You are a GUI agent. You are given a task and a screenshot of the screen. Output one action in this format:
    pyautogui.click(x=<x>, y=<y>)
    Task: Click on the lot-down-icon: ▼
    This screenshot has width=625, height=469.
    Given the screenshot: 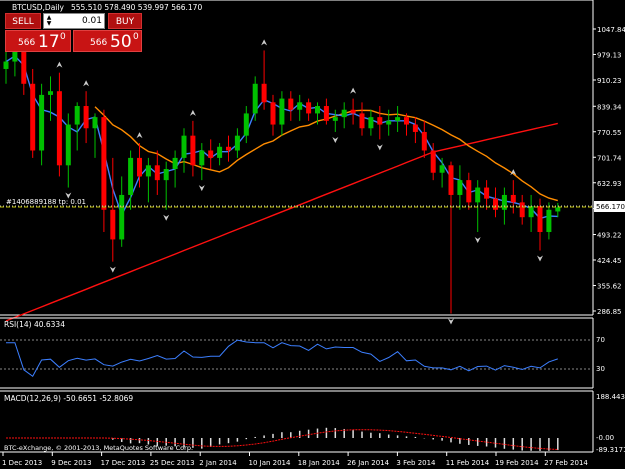 What is the action you would take?
    pyautogui.click(x=49, y=23)
    